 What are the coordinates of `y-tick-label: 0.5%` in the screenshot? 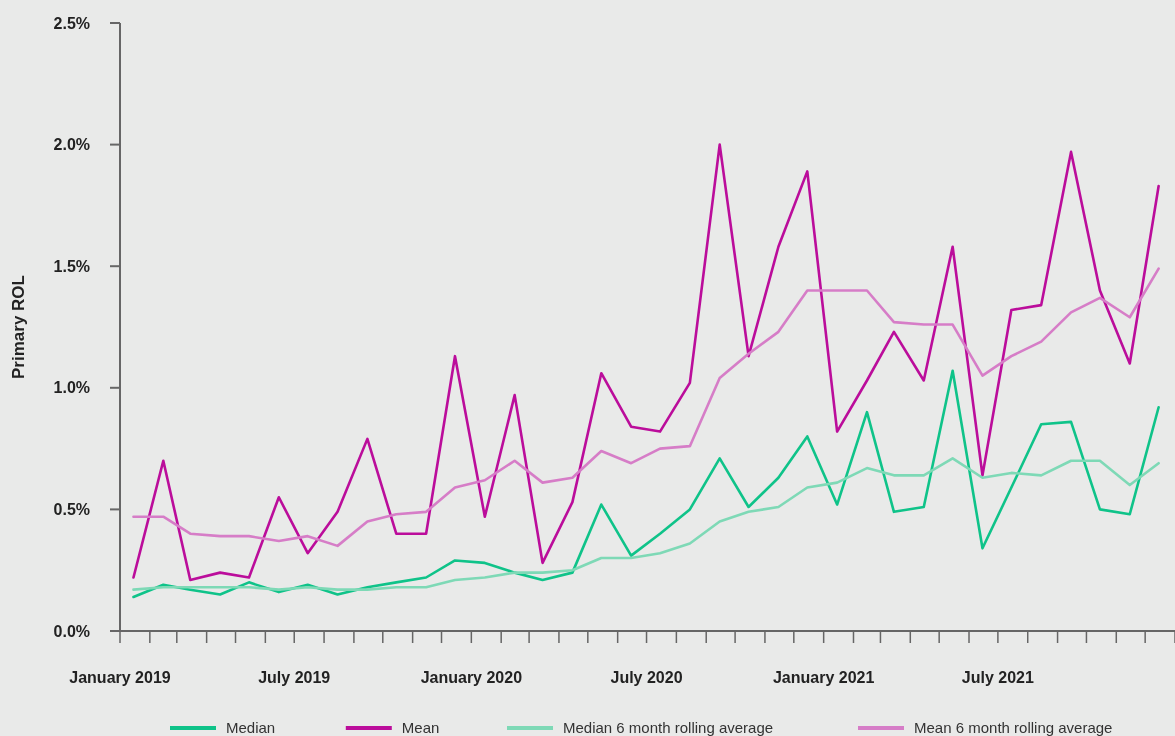 It's located at (71, 509).